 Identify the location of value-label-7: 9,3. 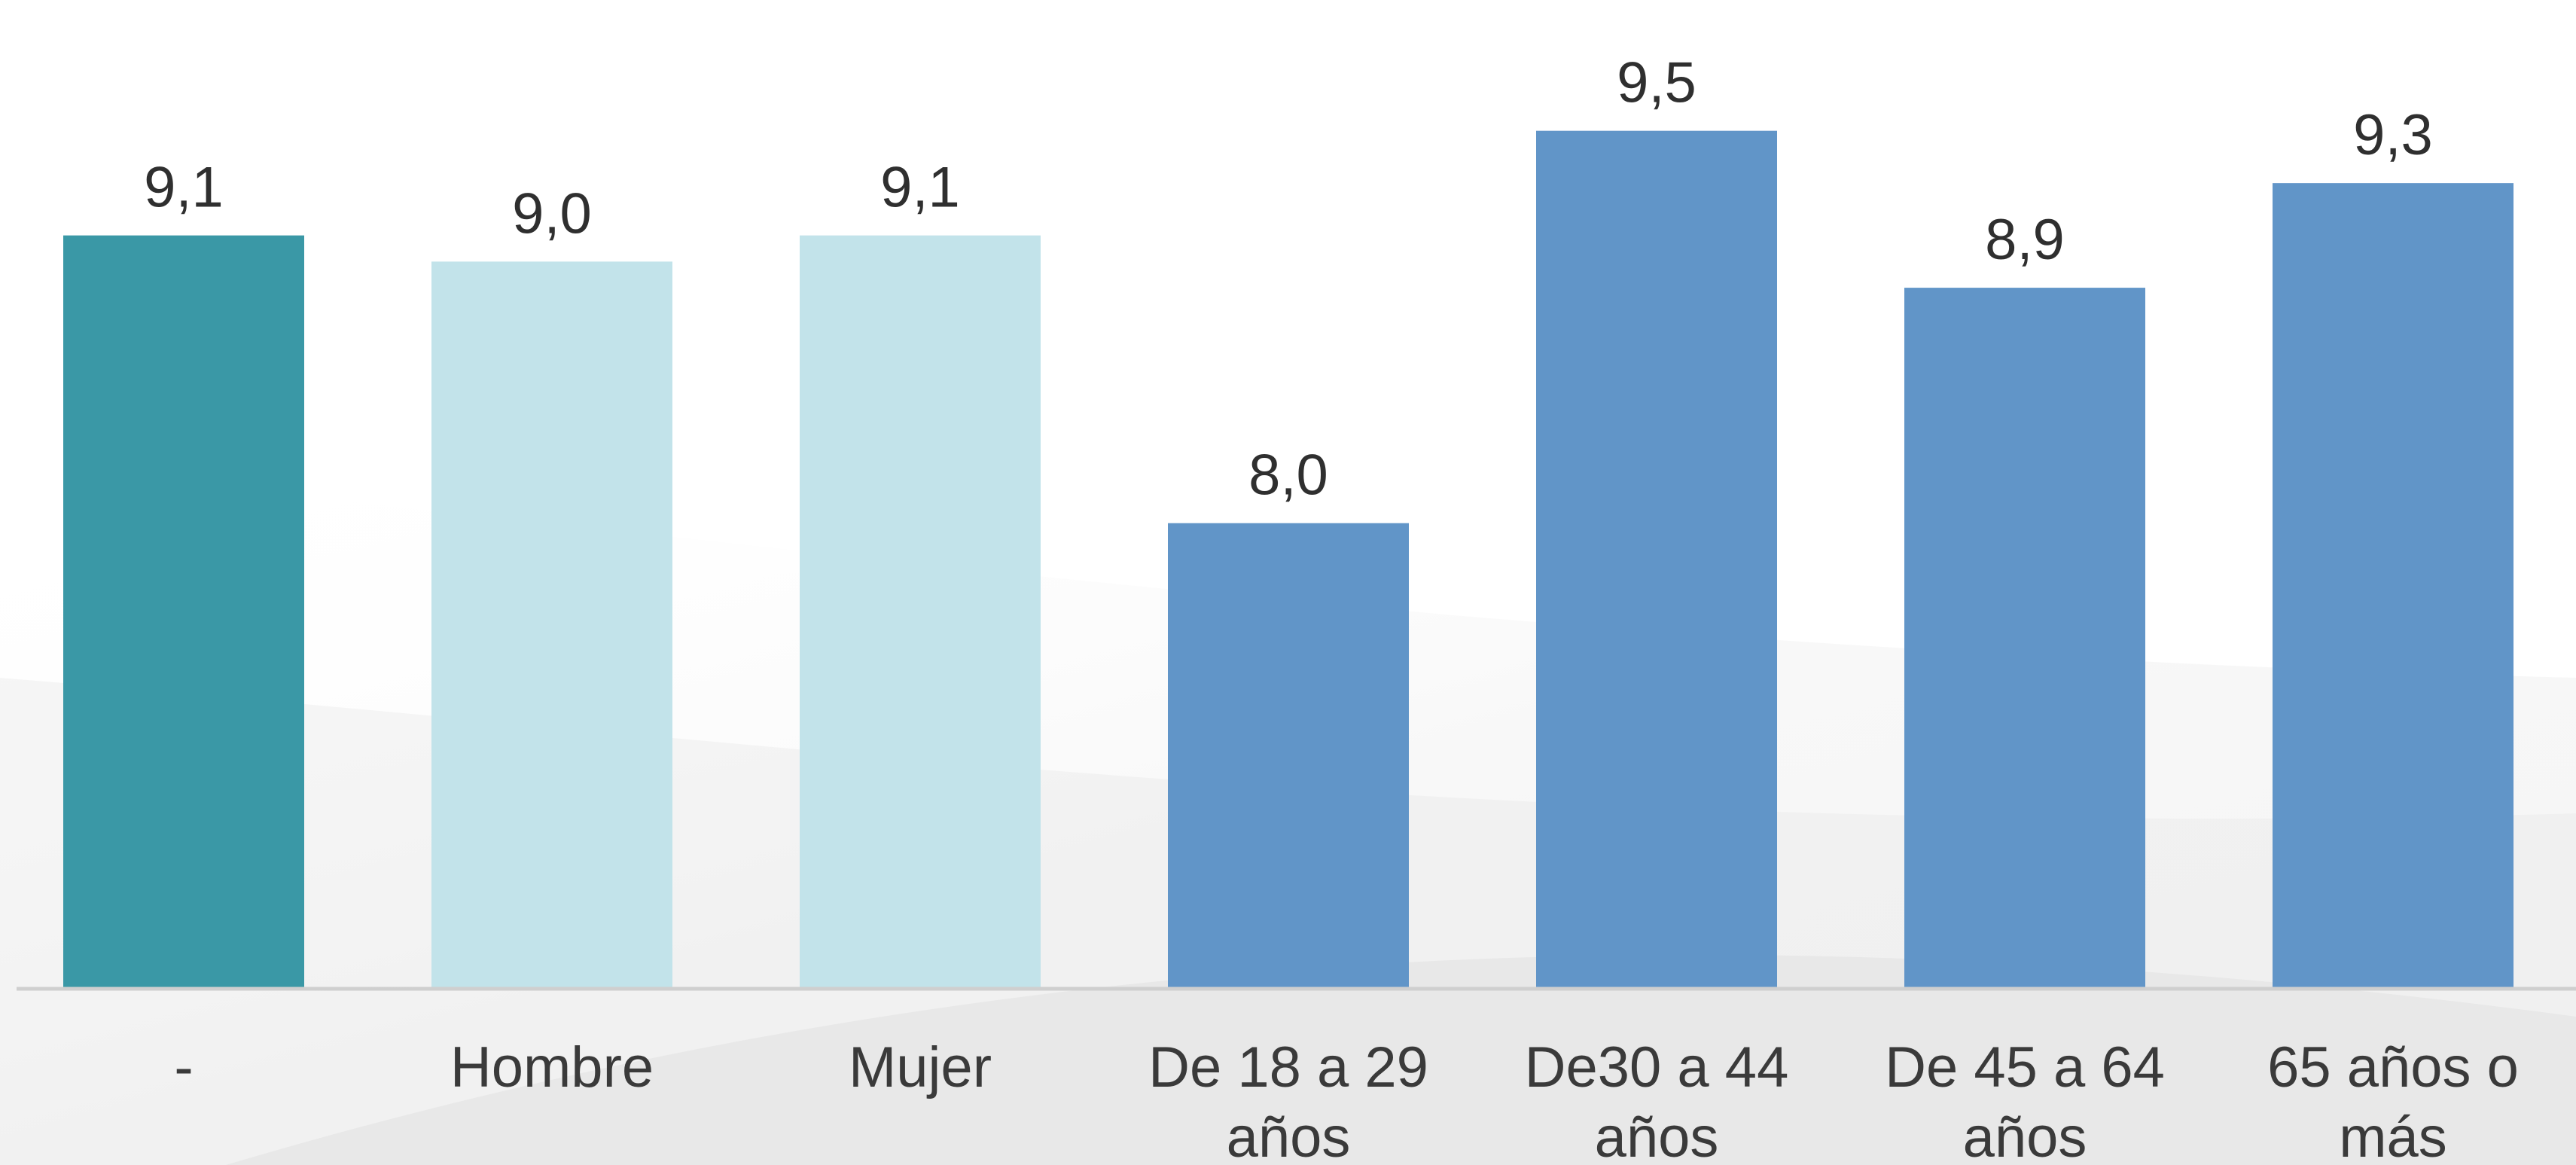
(2393, 135).